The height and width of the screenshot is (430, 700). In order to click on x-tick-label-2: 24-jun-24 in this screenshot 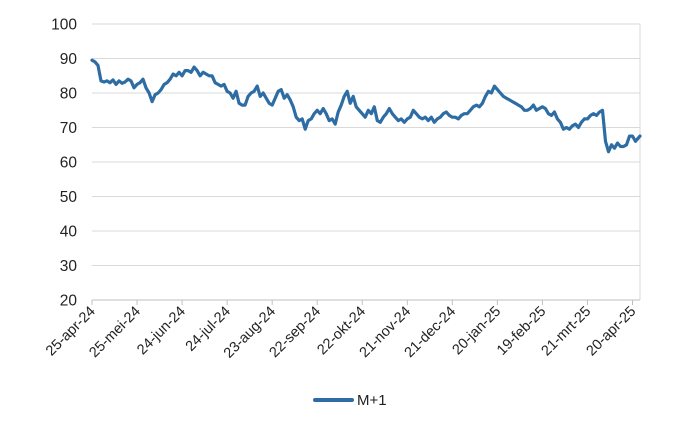, I will do `click(161, 331)`.